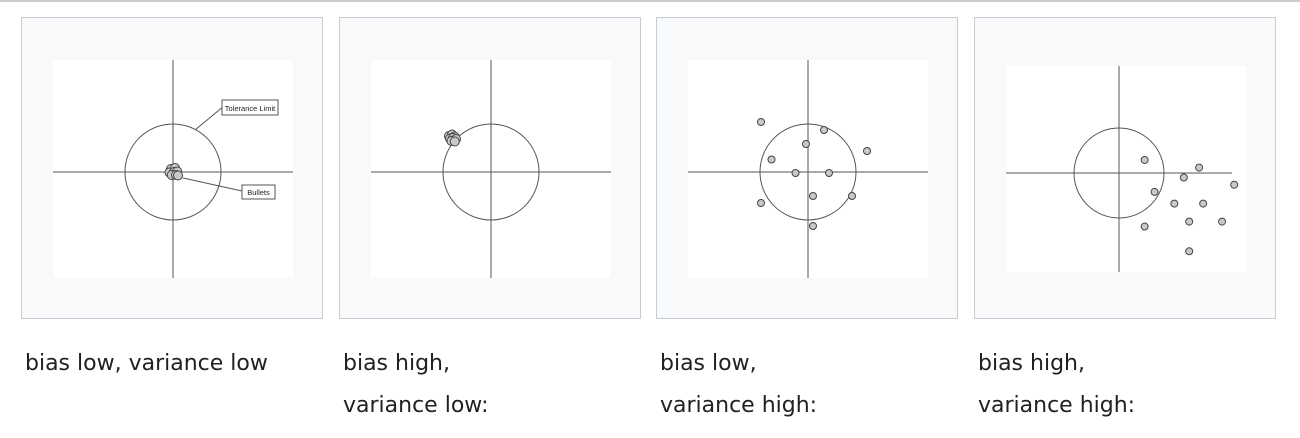 The width and height of the screenshot is (1300, 438). What do you see at coordinates (146, 363) in the screenshot?
I see `caption-line: bias low, variance low` at bounding box center [146, 363].